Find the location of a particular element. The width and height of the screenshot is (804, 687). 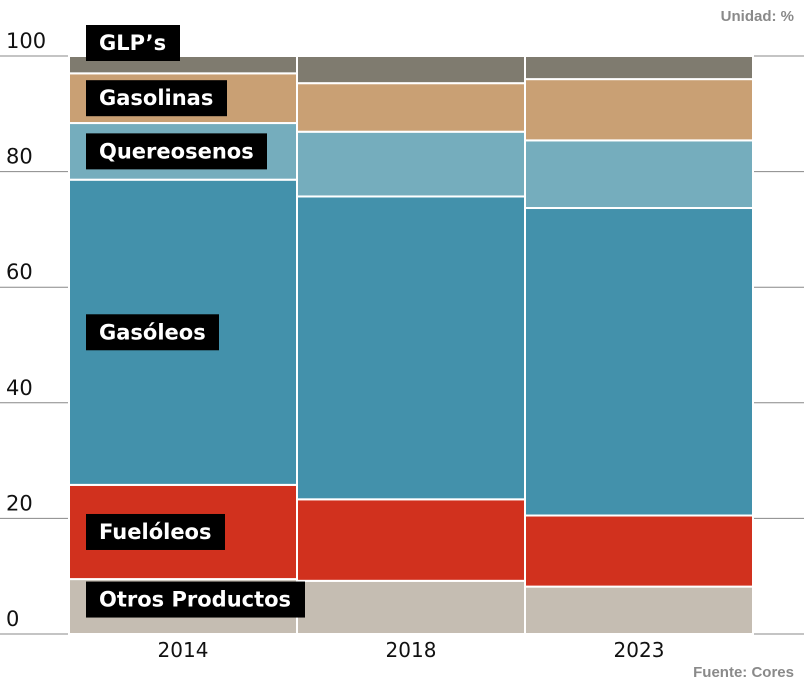

series-label-gasoleos: Gasóleos is located at coordinates (152, 332).